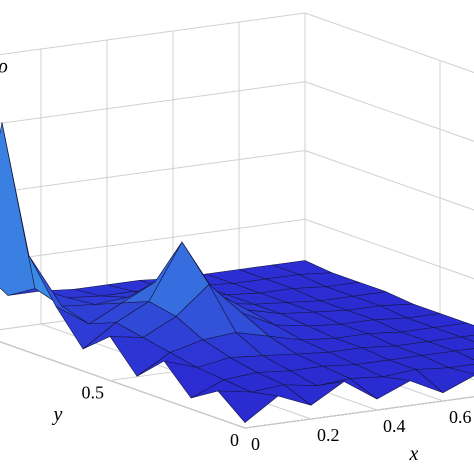  Describe the element at coordinates (255, 444) in the screenshot. I see `x-tick-label: 0` at that location.